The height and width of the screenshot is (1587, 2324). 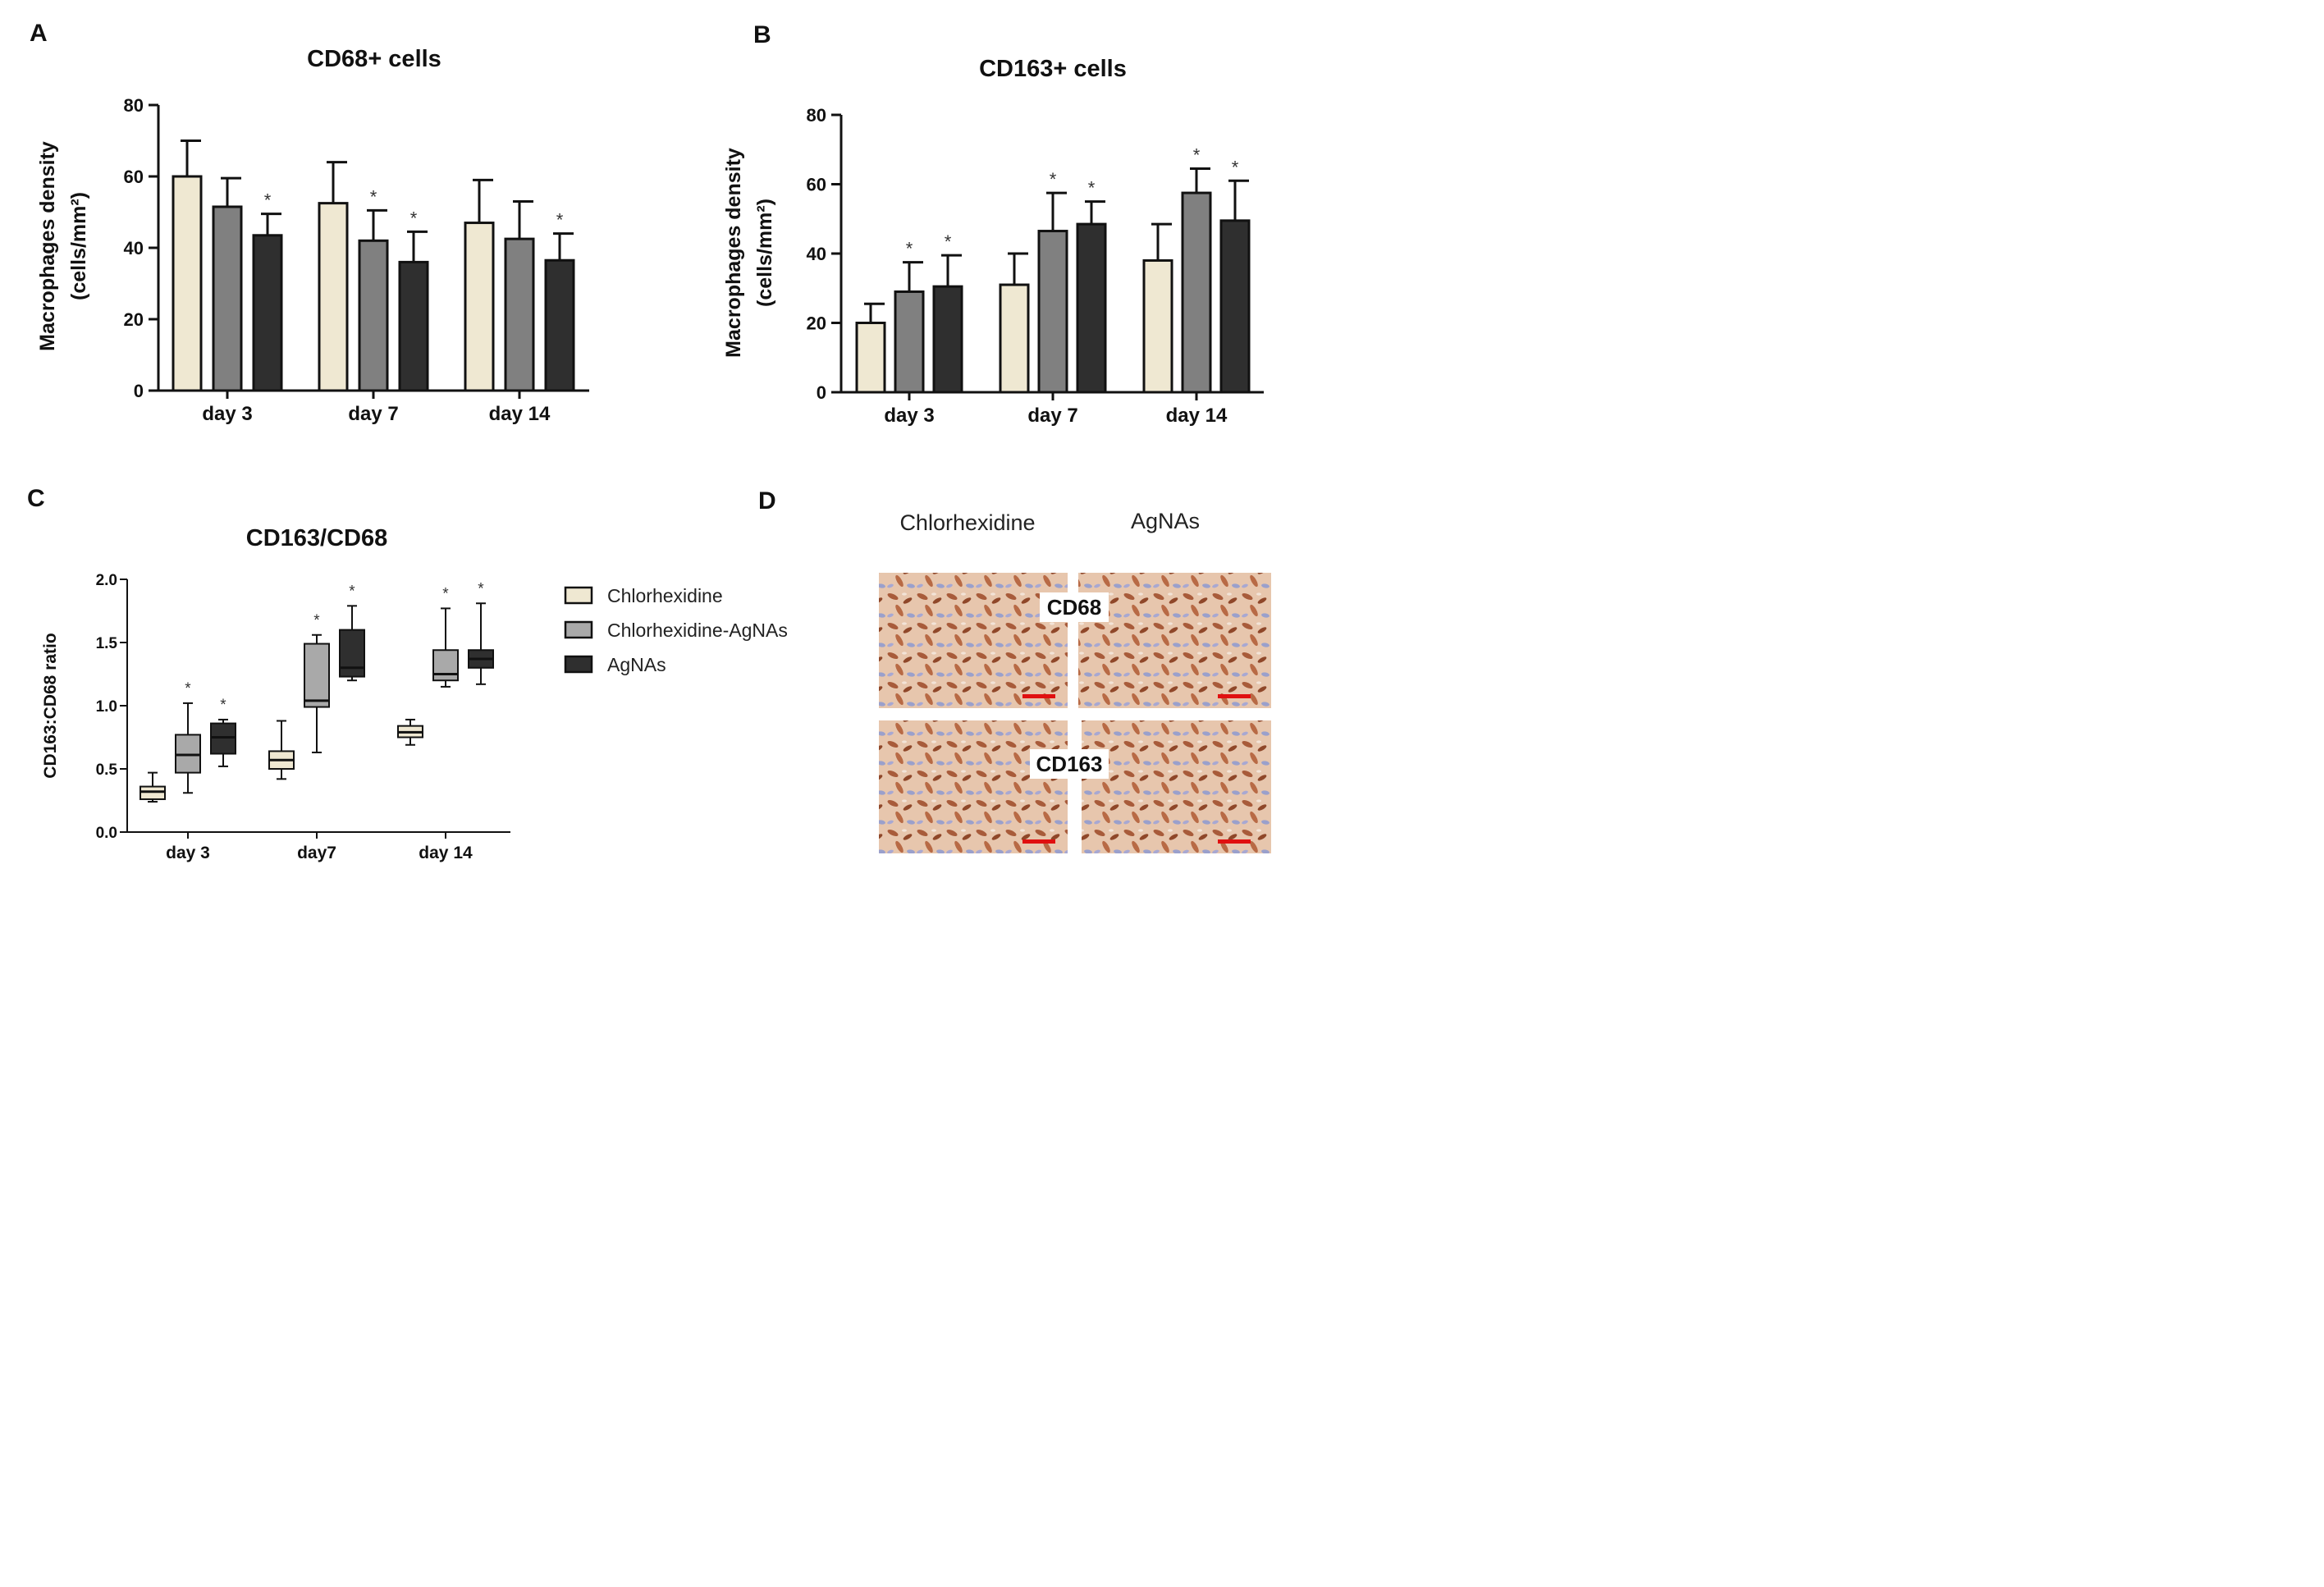 I want to click on plot-area-b: 0 20 40 60 80 day 3 * * day 7 * * day 14 * *, so click(x=1035, y=266).